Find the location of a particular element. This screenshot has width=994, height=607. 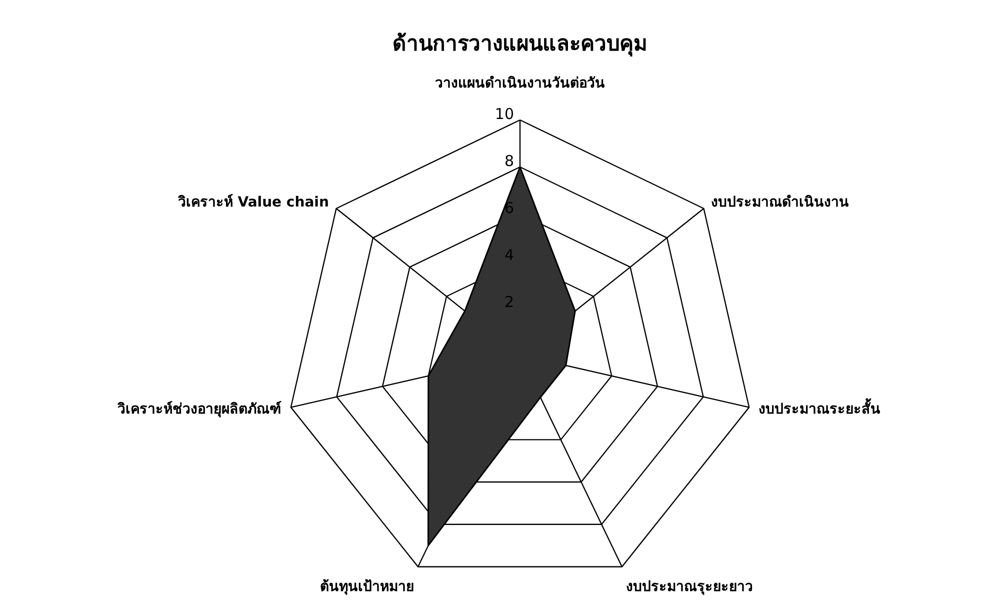

spoke-label: วิเคราะห์ Value chain is located at coordinates (252, 202).